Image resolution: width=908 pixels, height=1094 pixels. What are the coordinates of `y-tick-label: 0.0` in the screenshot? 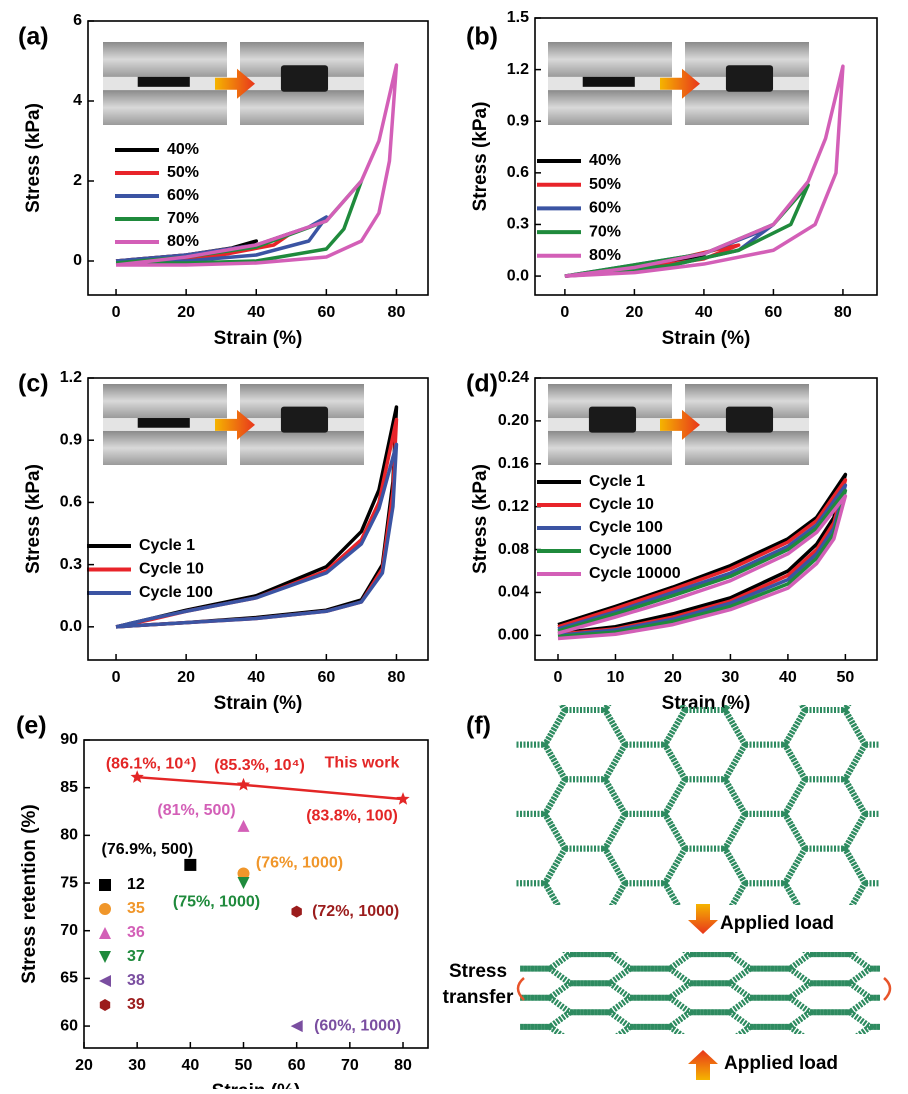 It's located at (71, 626).